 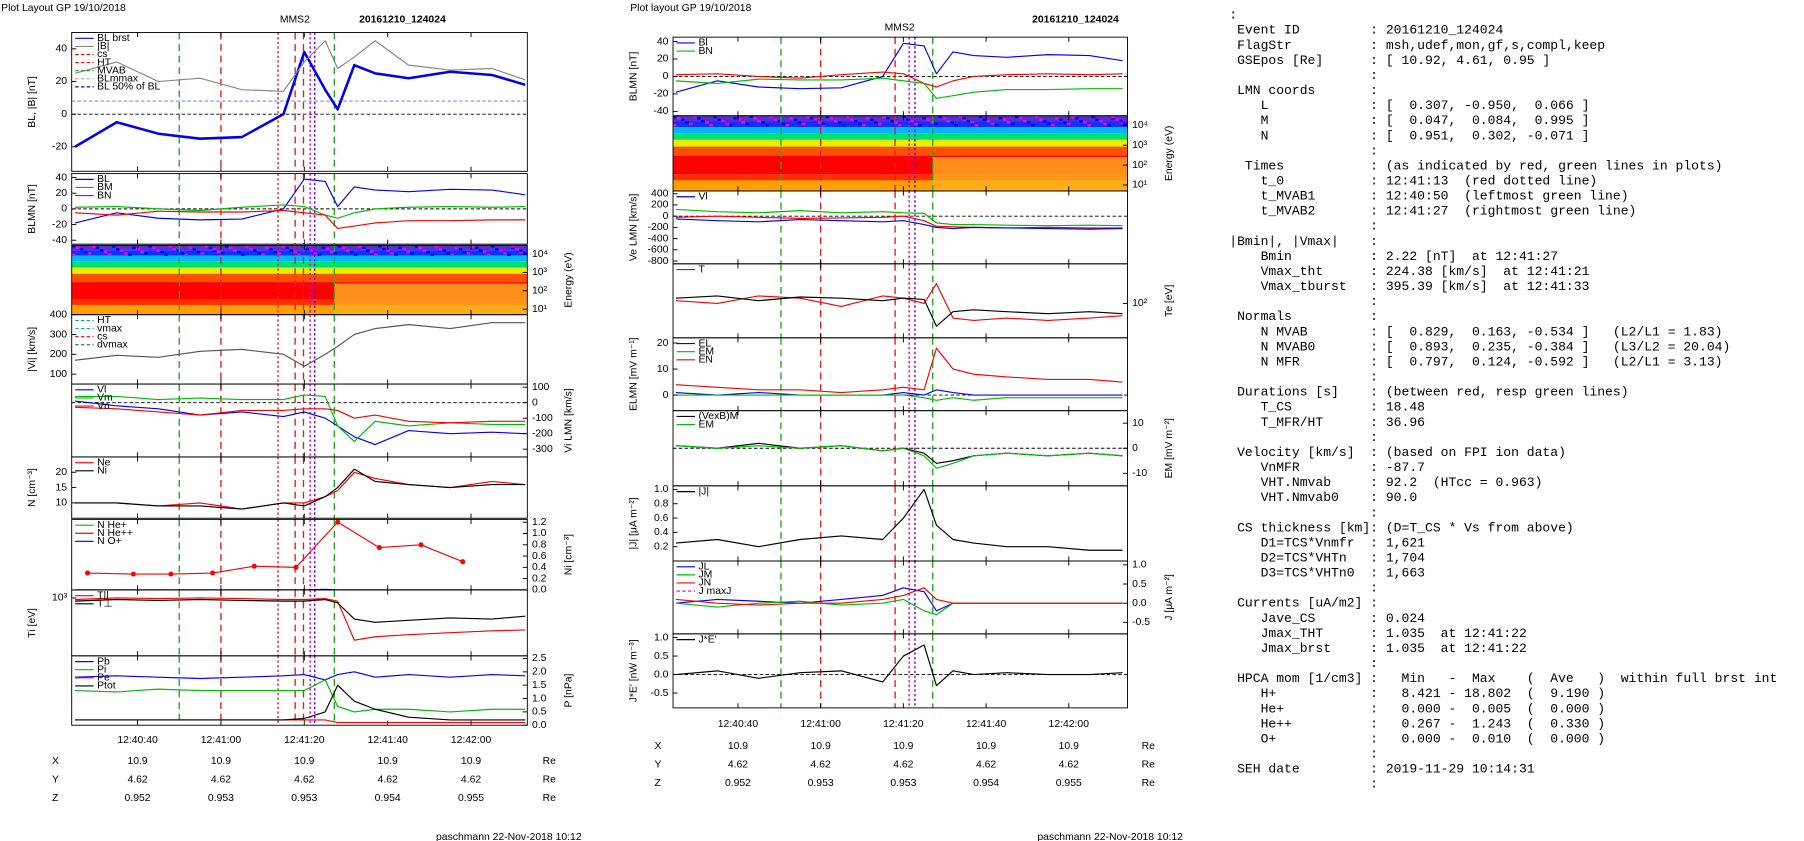 What do you see at coordinates (1075, 20) in the screenshot?
I see `event-id: 20161210_124024` at bounding box center [1075, 20].